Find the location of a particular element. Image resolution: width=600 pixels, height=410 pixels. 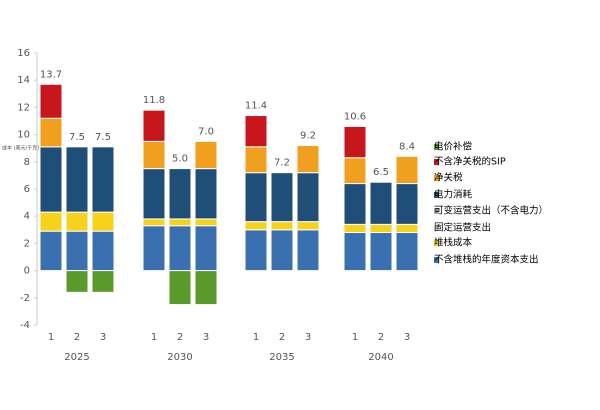

y-tick-label: 16 is located at coordinates (23, 53).